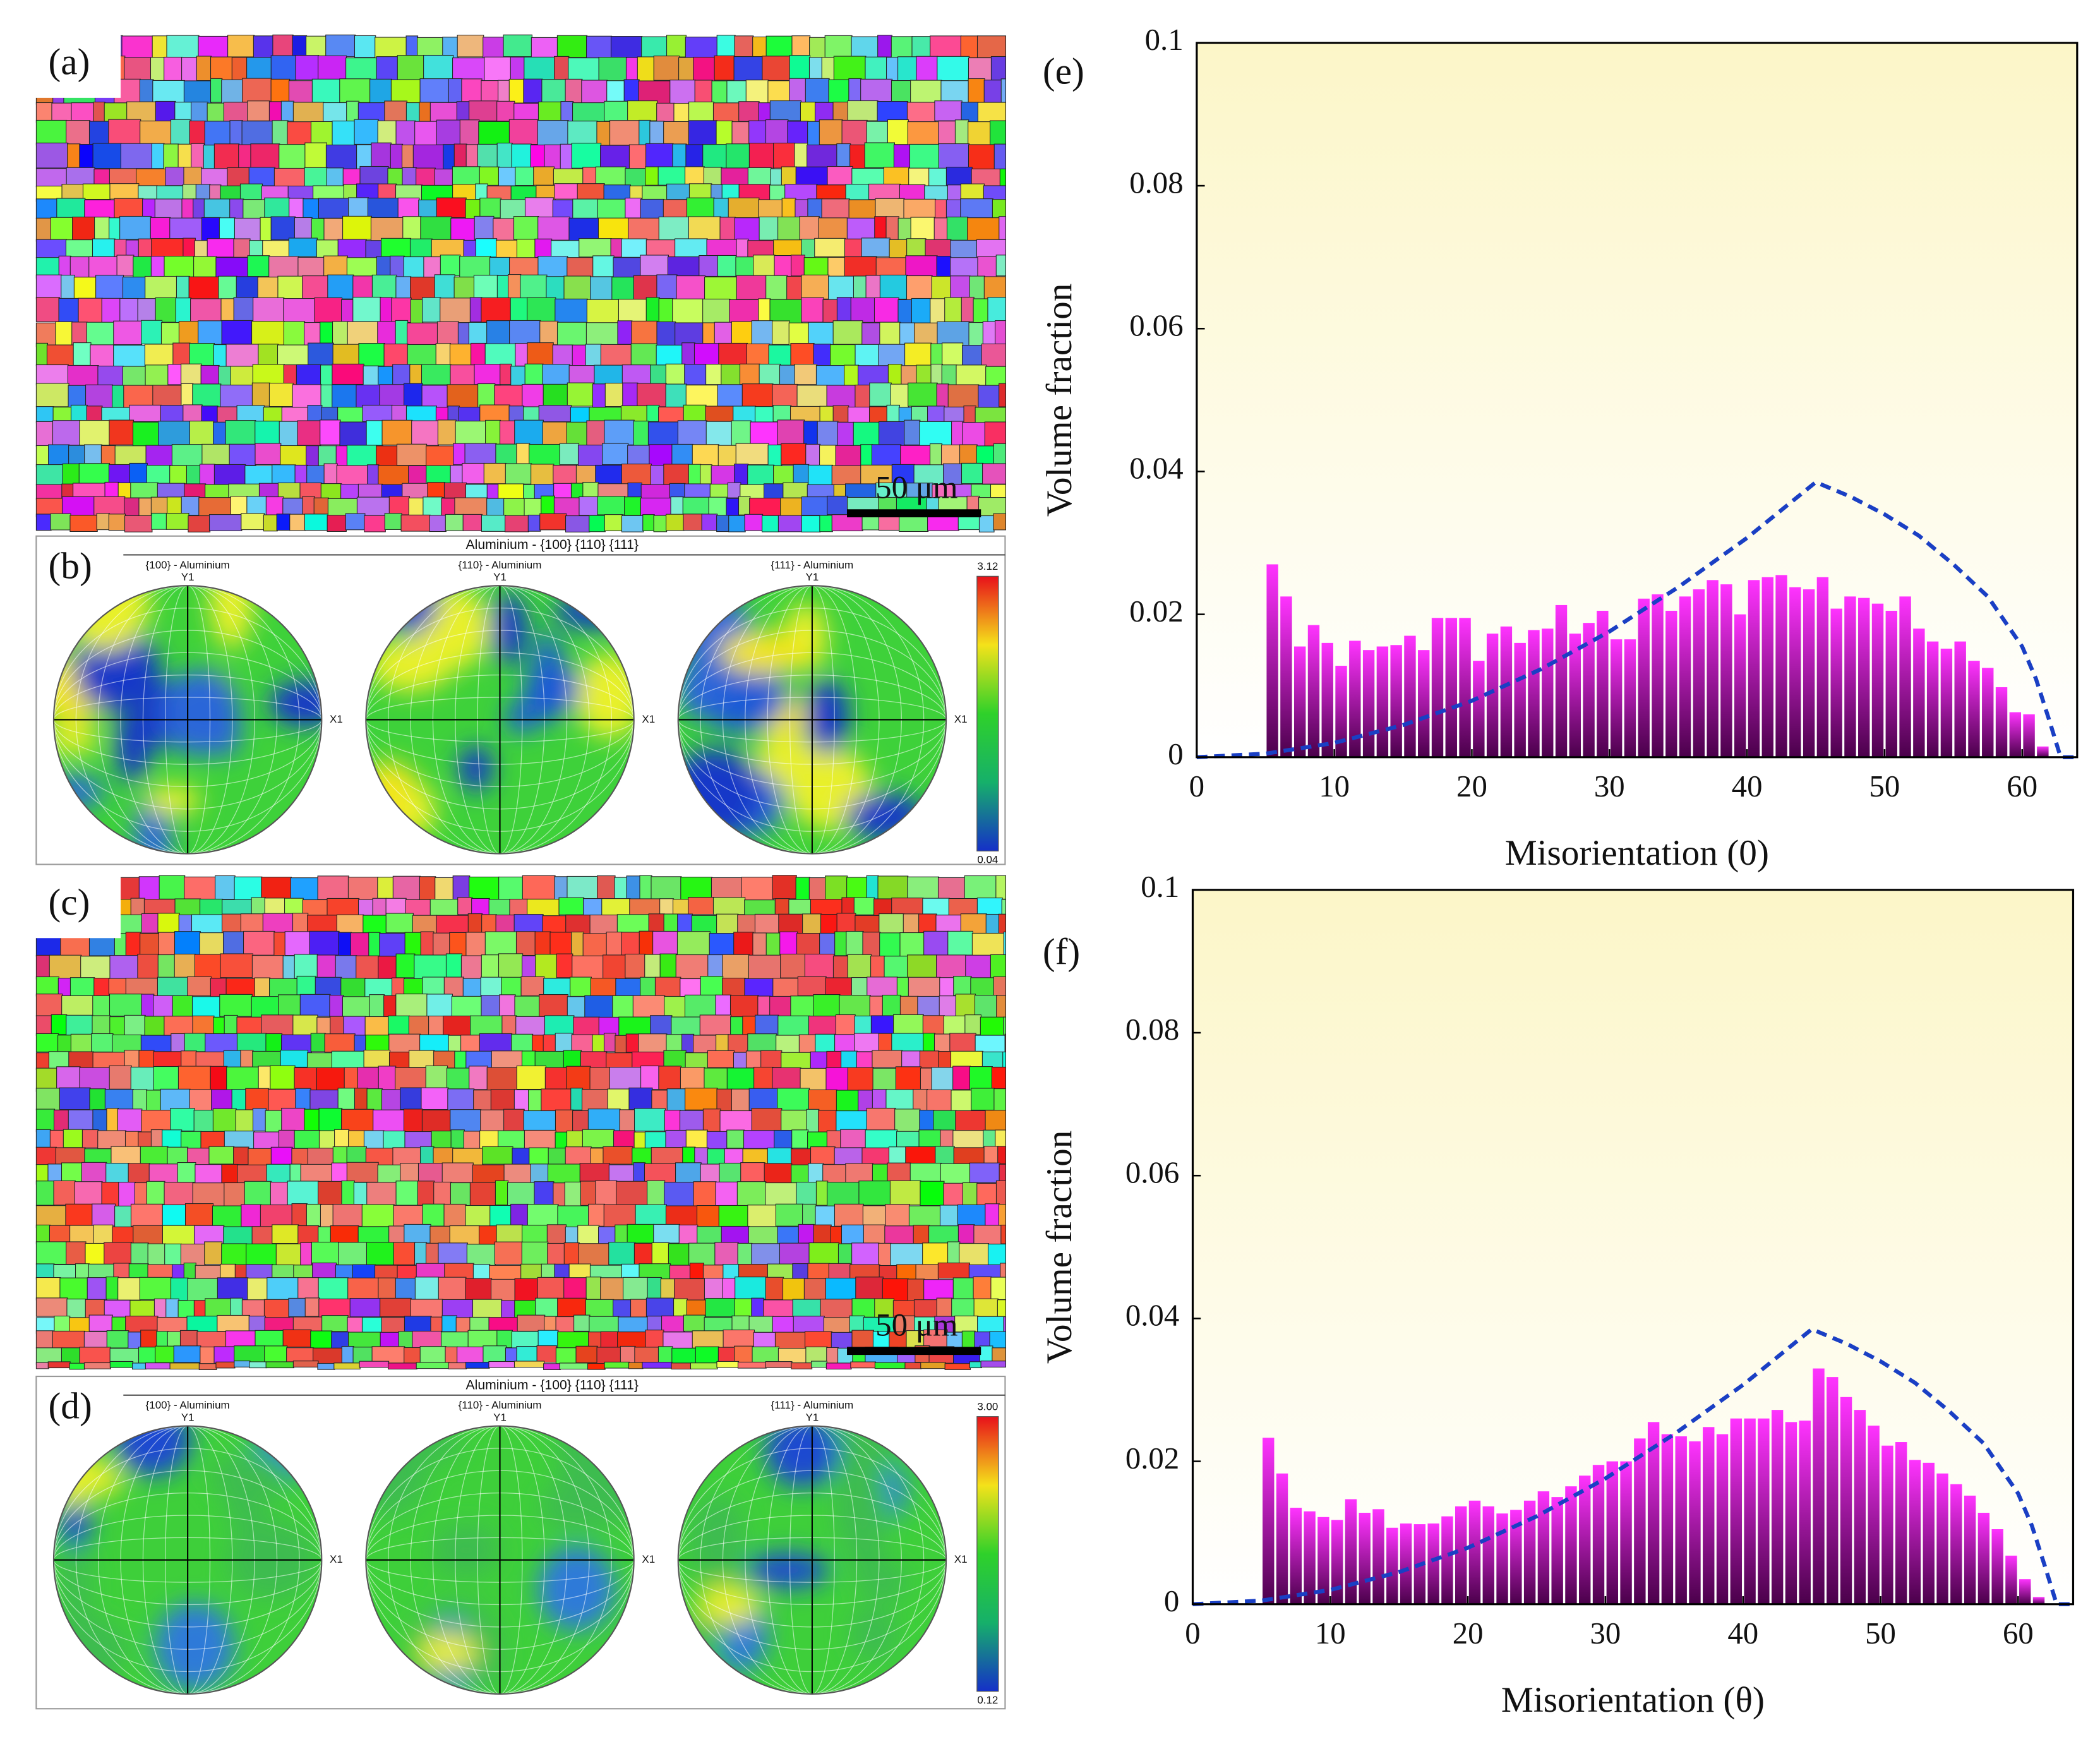 The image size is (2100, 1761). Describe the element at coordinates (188, 1417) in the screenshot. I see `axis-name: Y1` at that location.